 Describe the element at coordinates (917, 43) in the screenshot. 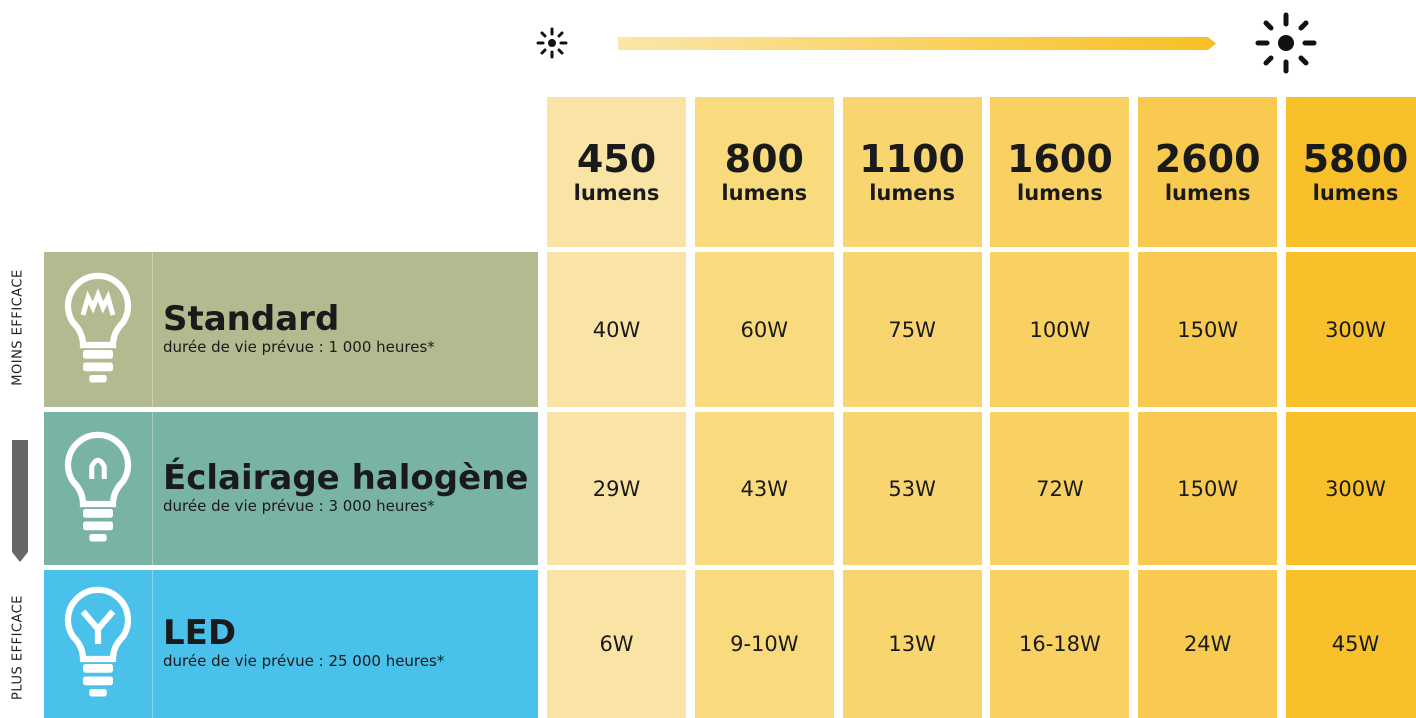

I see `arrow` at that location.